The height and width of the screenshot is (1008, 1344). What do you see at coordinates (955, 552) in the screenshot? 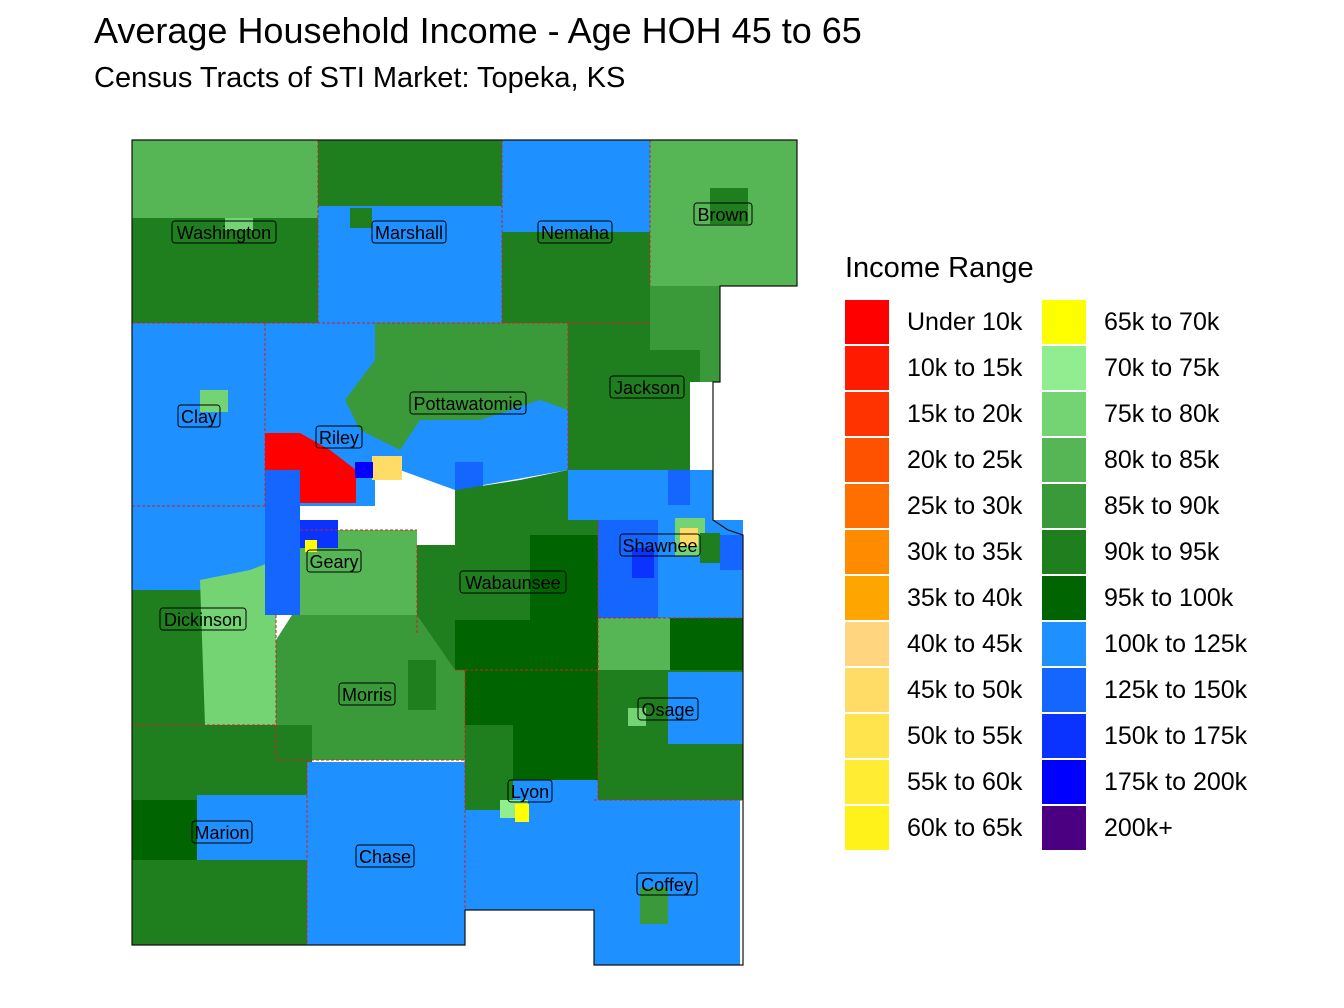
I see `legend-item: 30k to 35k` at bounding box center [955, 552].